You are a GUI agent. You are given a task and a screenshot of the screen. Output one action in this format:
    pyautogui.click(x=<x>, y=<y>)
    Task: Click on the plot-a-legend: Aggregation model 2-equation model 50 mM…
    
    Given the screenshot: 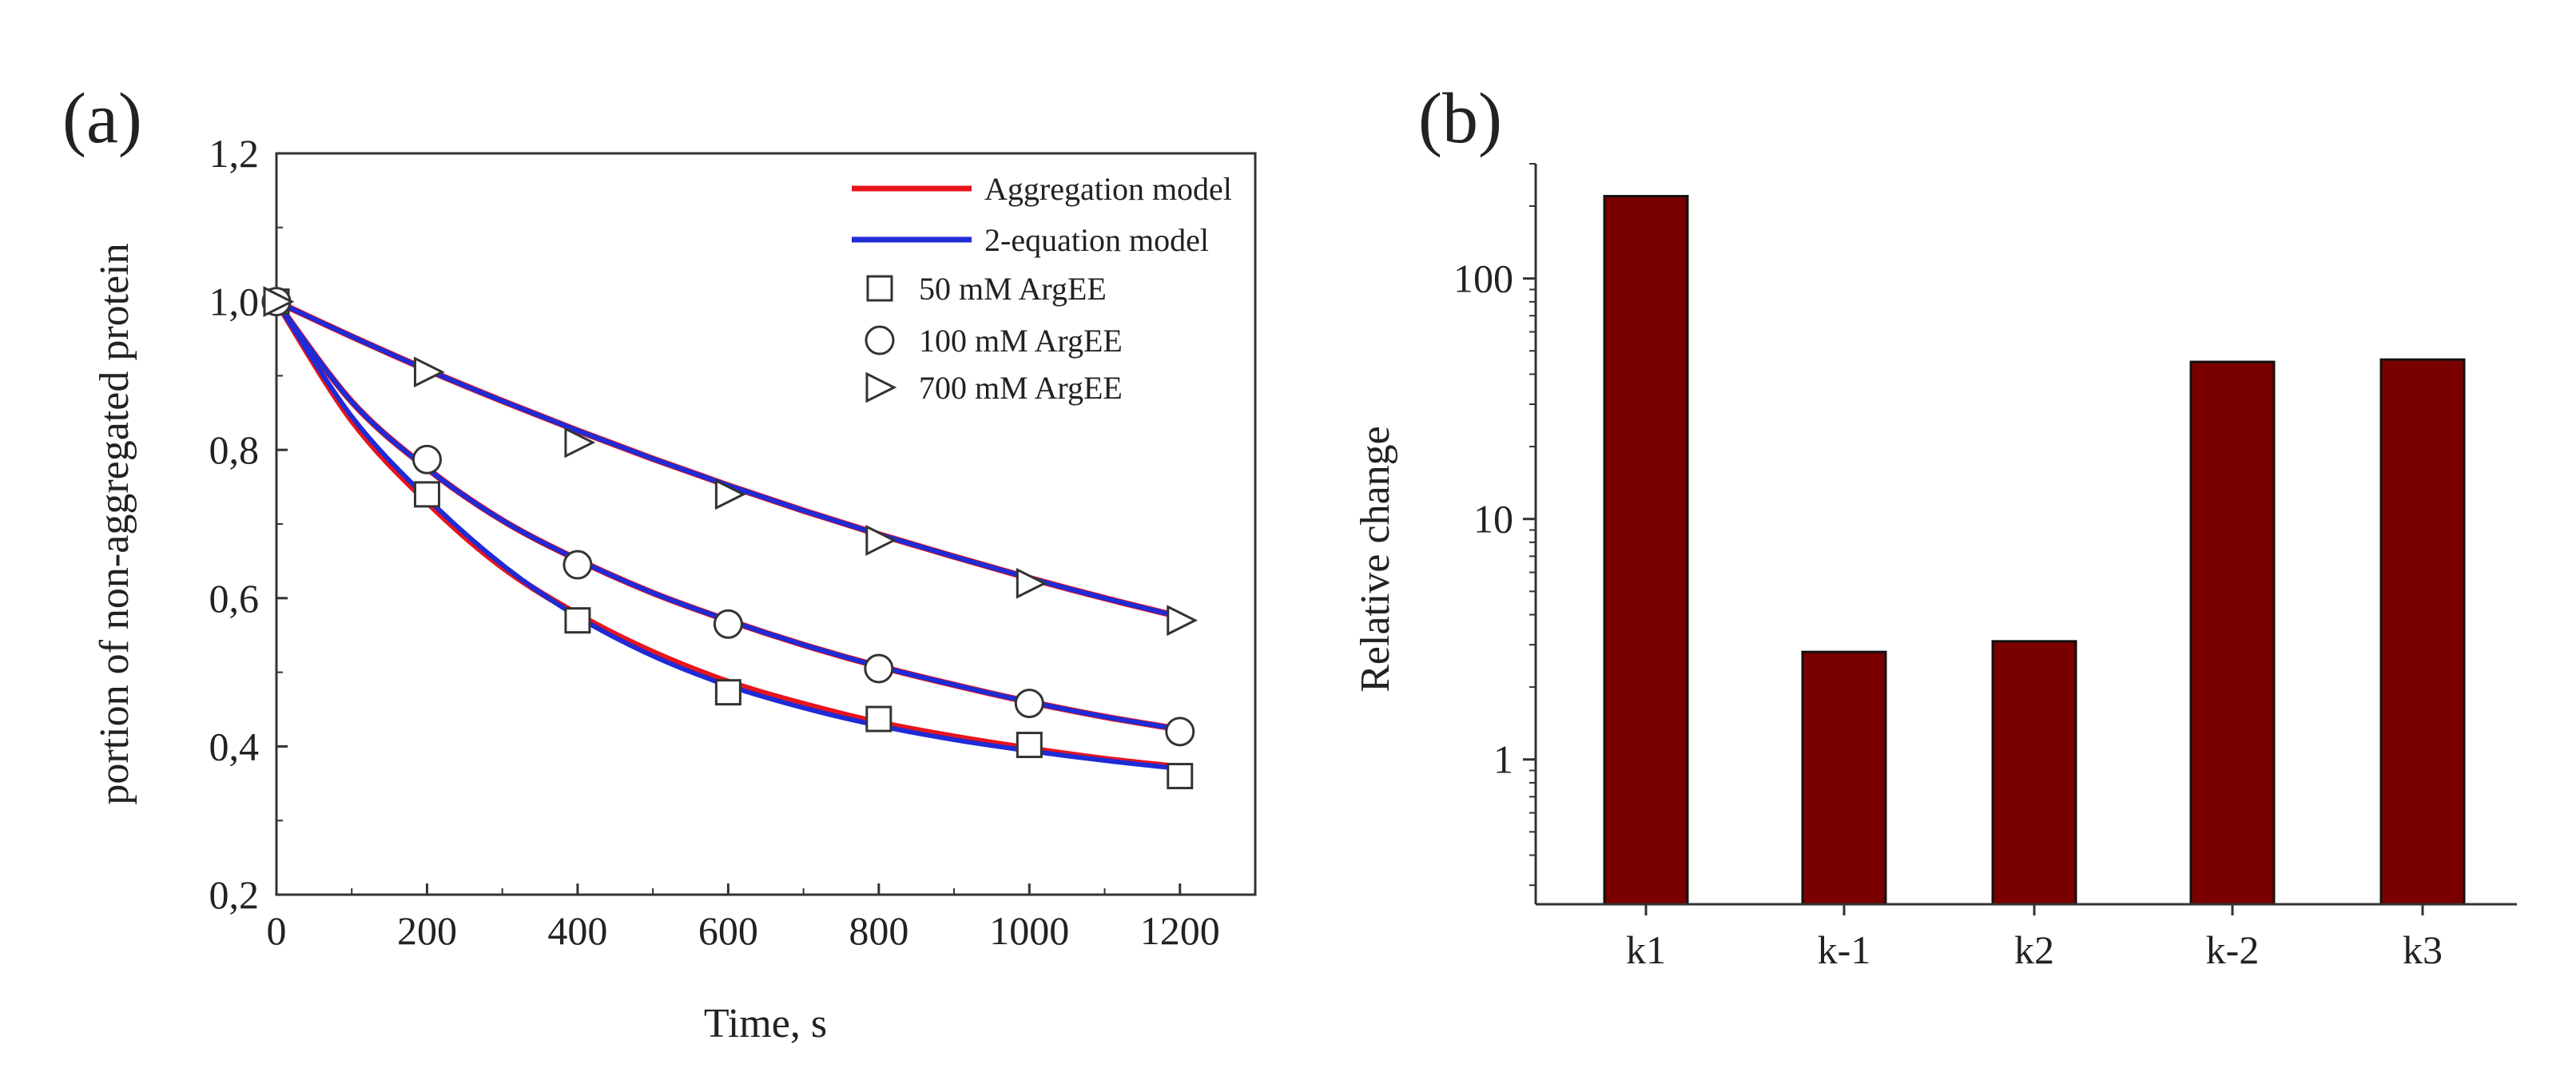 What is the action you would take?
    pyautogui.click(x=1045, y=291)
    